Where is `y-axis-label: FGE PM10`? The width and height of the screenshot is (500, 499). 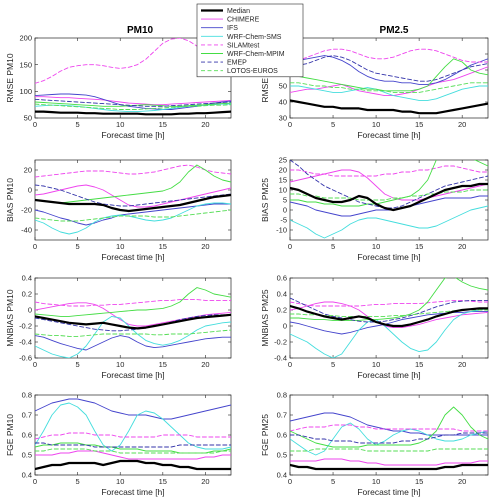
y-axis-label: FGE PM10 is located at coordinates (10, 435).